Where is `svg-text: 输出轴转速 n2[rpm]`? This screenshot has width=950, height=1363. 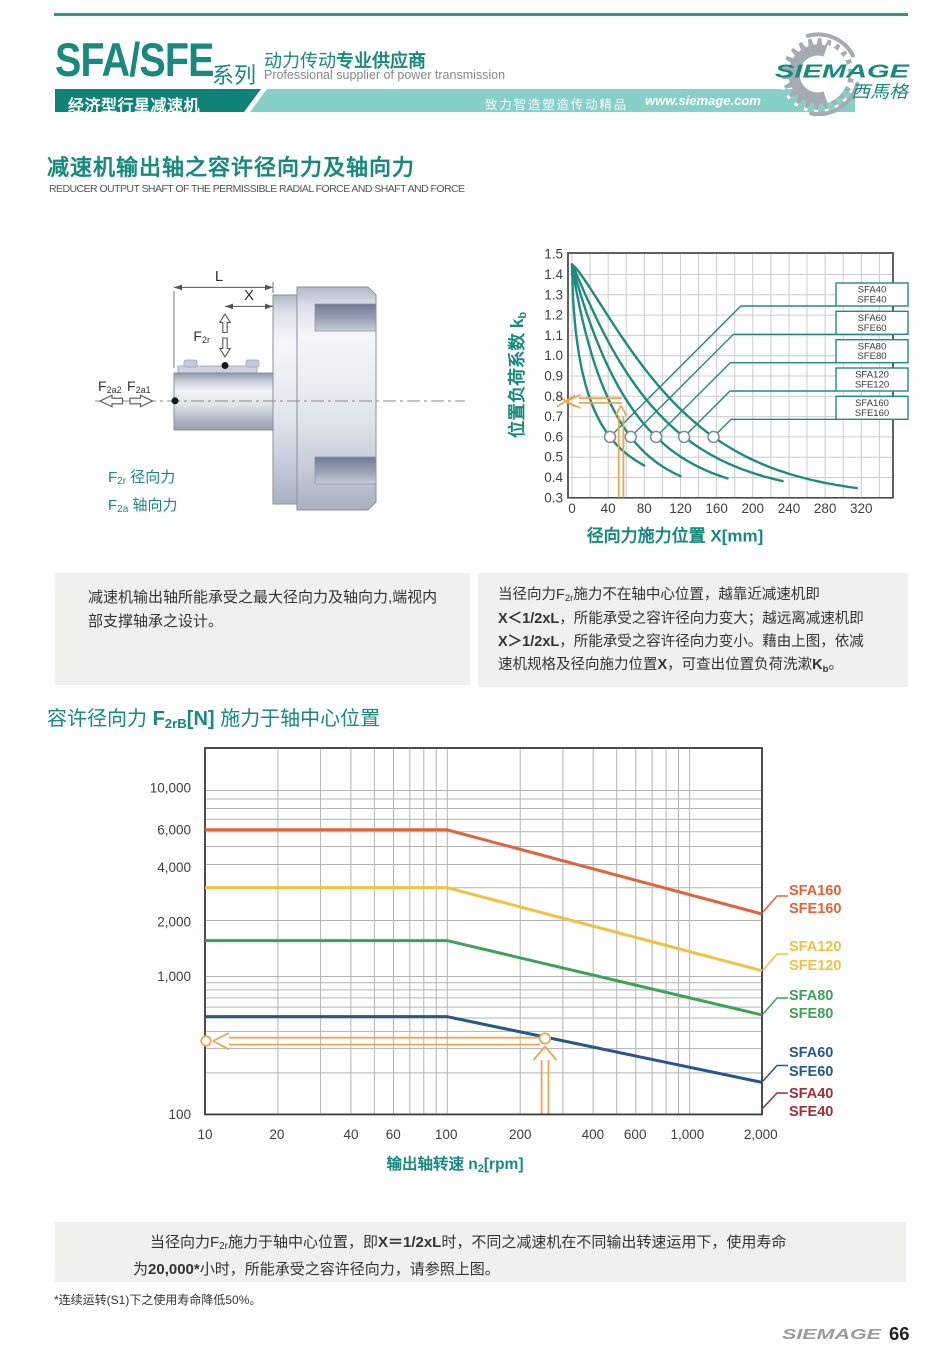 svg-text: 输出轴转速 n2[rpm] is located at coordinates (454, 1164).